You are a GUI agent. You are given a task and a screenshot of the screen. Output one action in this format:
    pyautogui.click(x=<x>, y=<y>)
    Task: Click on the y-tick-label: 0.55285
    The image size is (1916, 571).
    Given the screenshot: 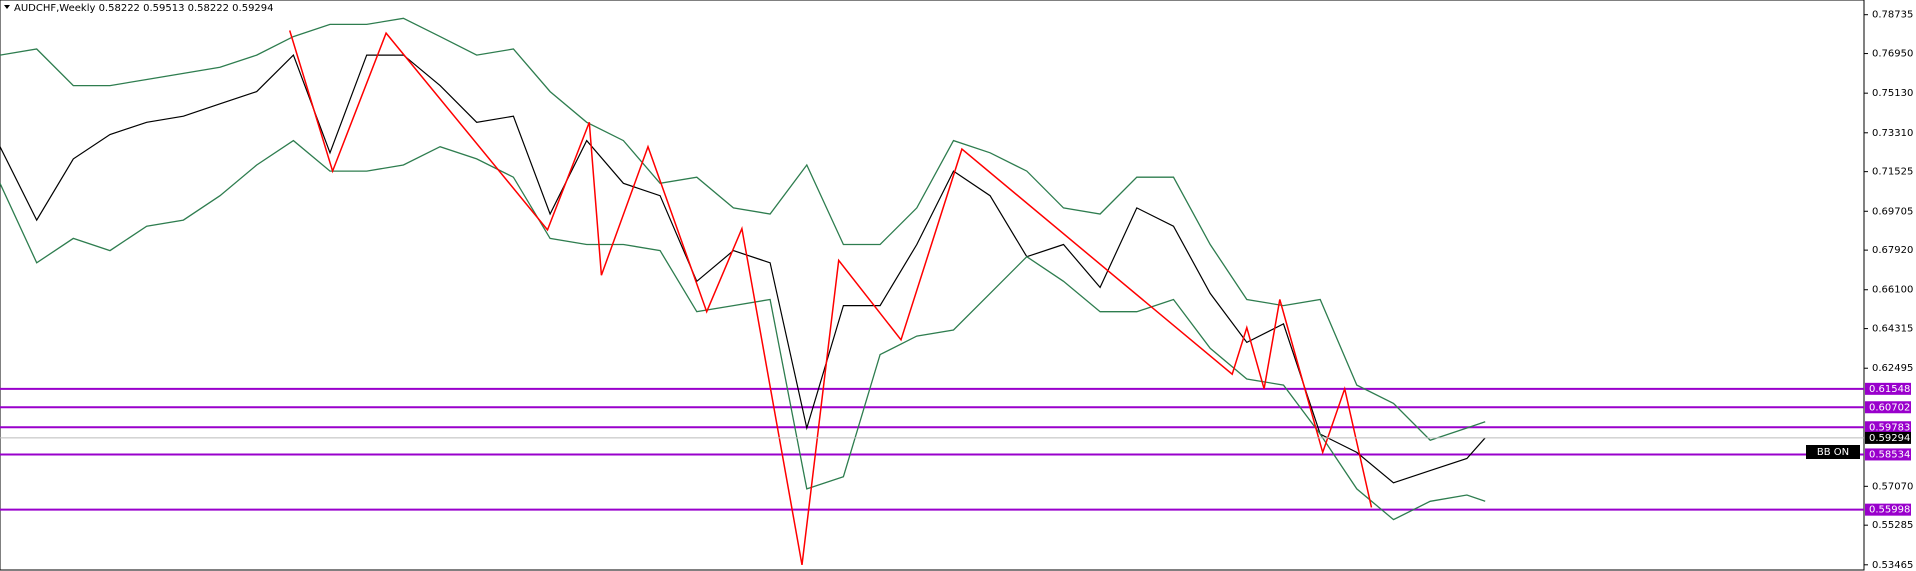 What is the action you would take?
    pyautogui.click(x=1892, y=525)
    